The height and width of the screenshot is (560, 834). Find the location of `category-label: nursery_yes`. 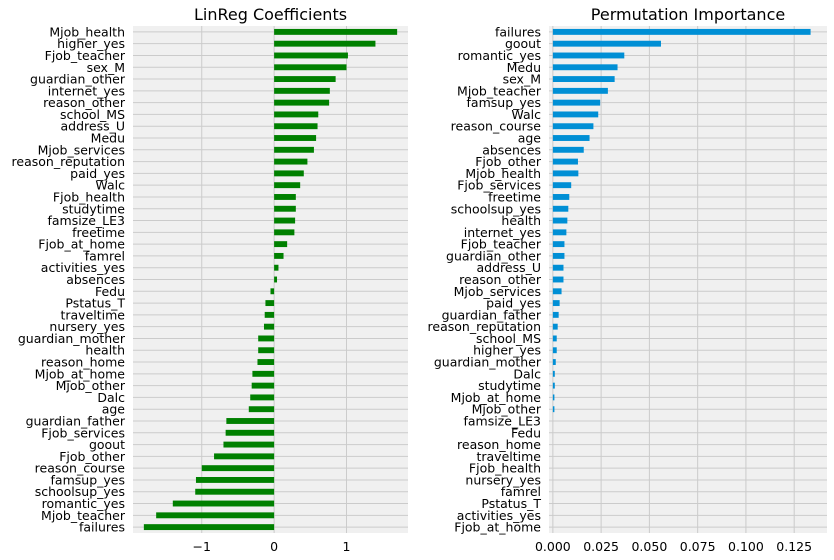

category-label: nursery_yes is located at coordinates (87, 326).